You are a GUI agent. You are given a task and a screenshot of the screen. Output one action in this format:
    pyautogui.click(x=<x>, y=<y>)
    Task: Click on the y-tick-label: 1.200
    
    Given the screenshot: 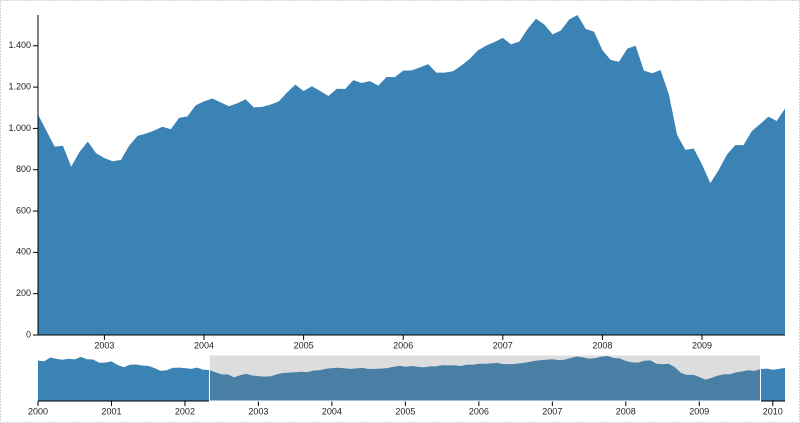 What is the action you would take?
    pyautogui.click(x=19, y=86)
    